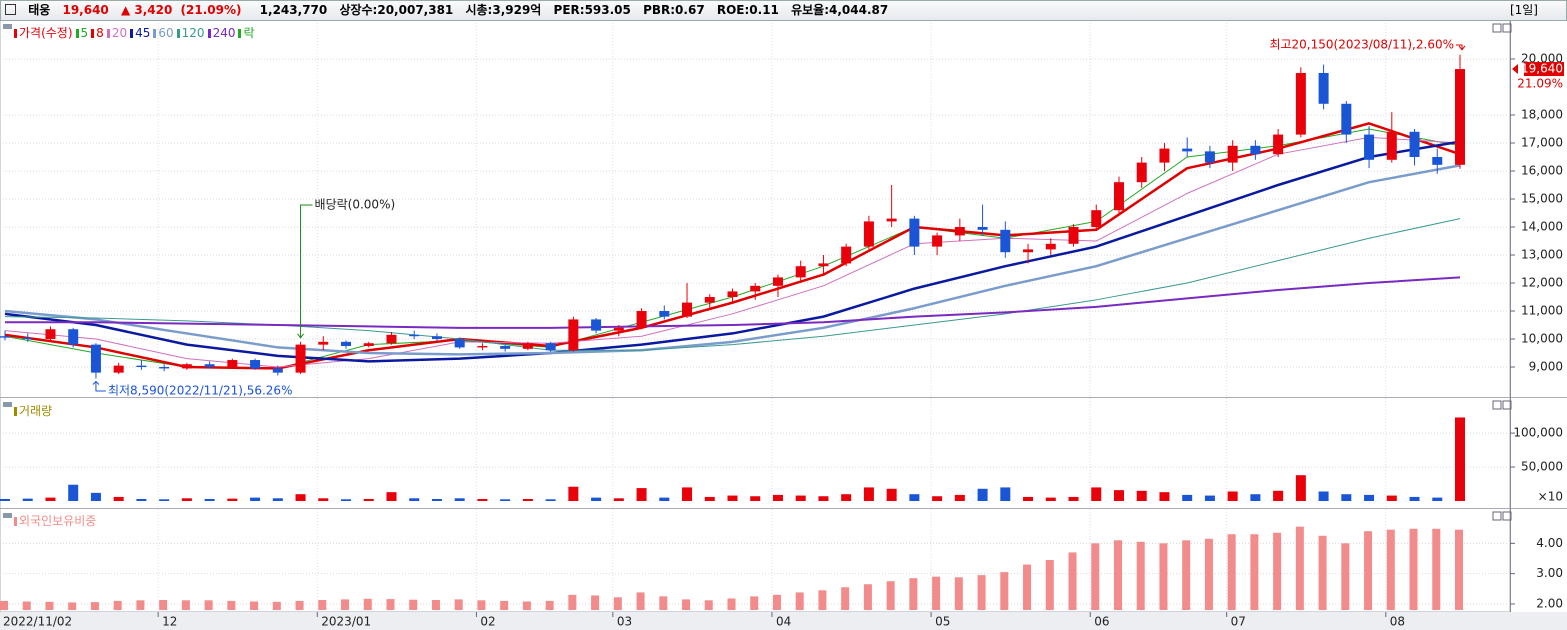  I want to click on x-tick-label: 2022/11/02, so click(37, 622).